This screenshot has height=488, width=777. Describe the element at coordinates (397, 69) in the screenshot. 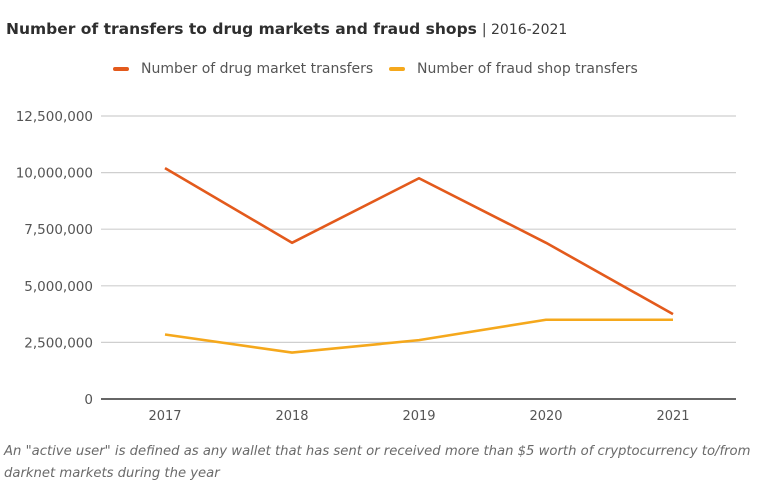

I see `legend-swatch-fraud` at that location.